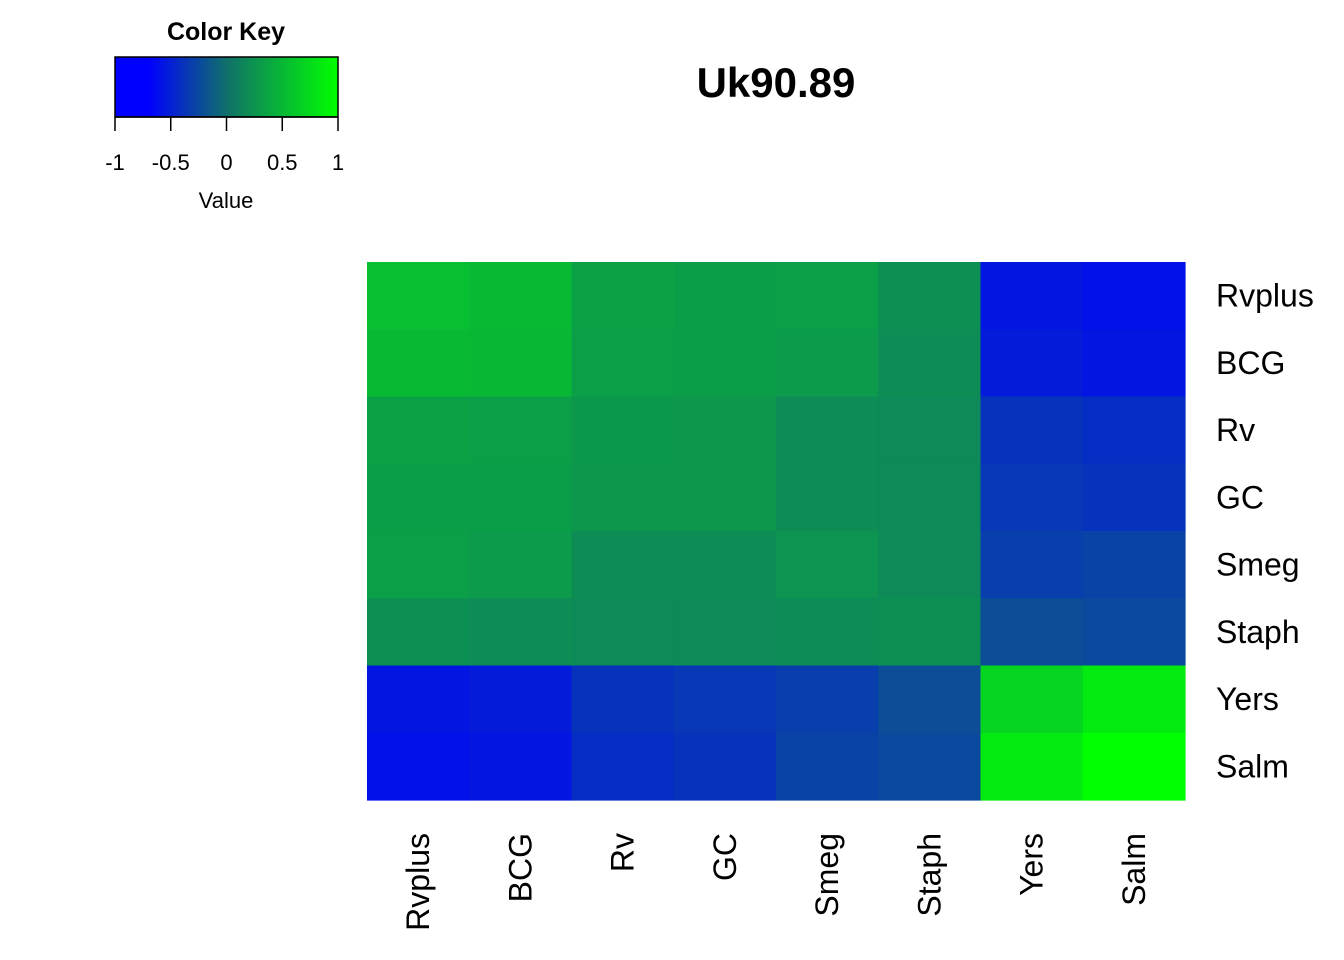  What do you see at coordinates (226, 162) in the screenshot?
I see `color-key-tick-label: 0` at bounding box center [226, 162].